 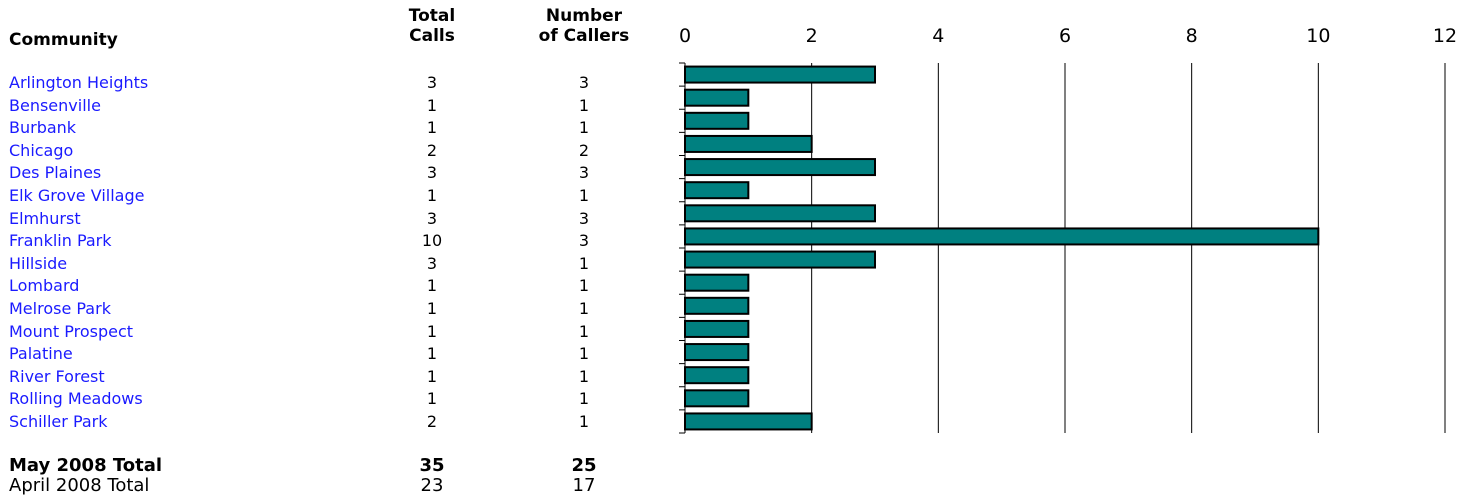 I want to click on community-link: Elmhurst, so click(x=45, y=218).